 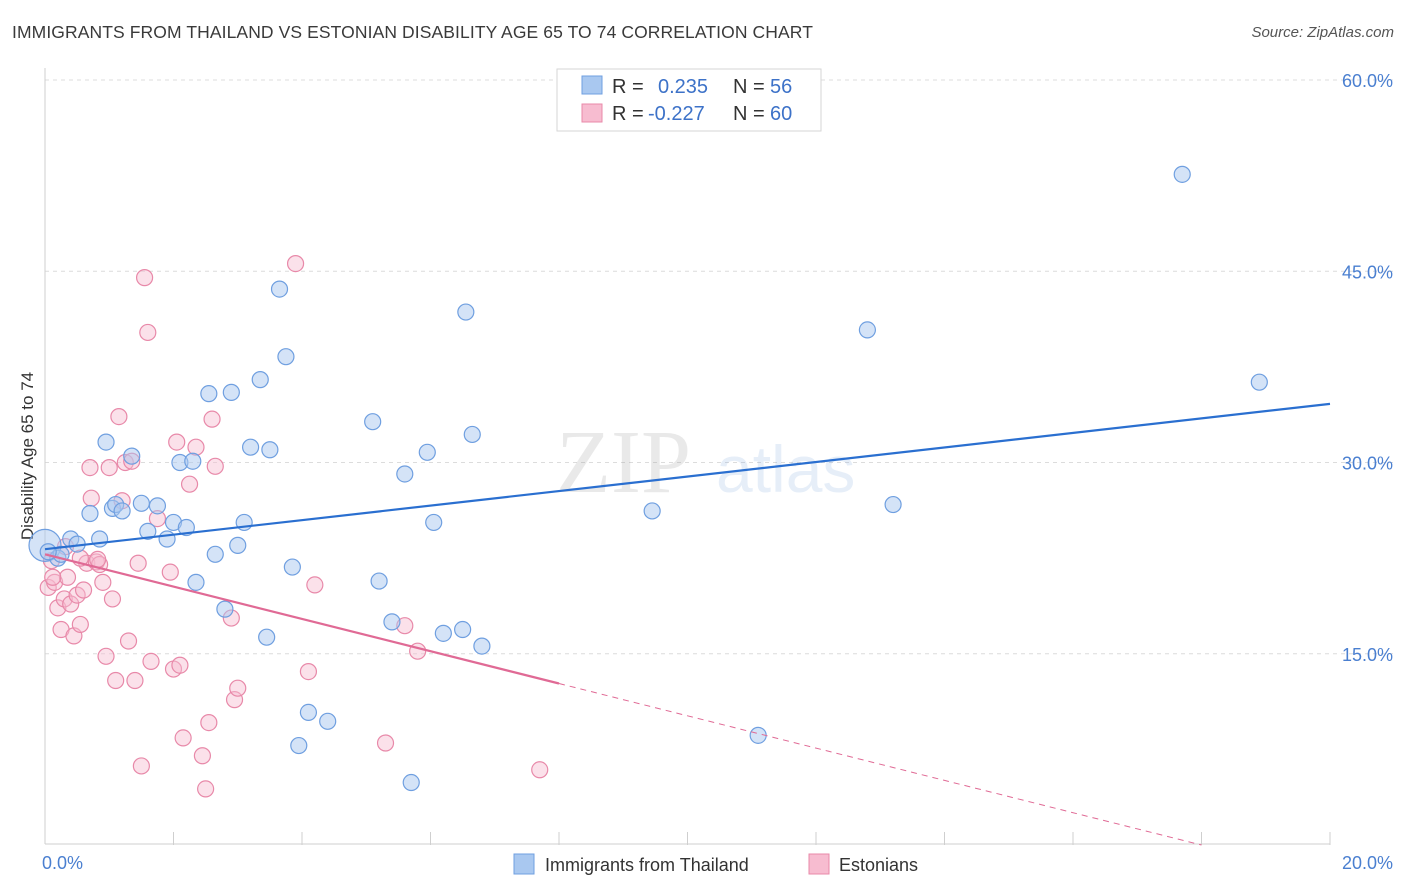 I want to click on legend-r-label-1: R =, so click(x=628, y=87).